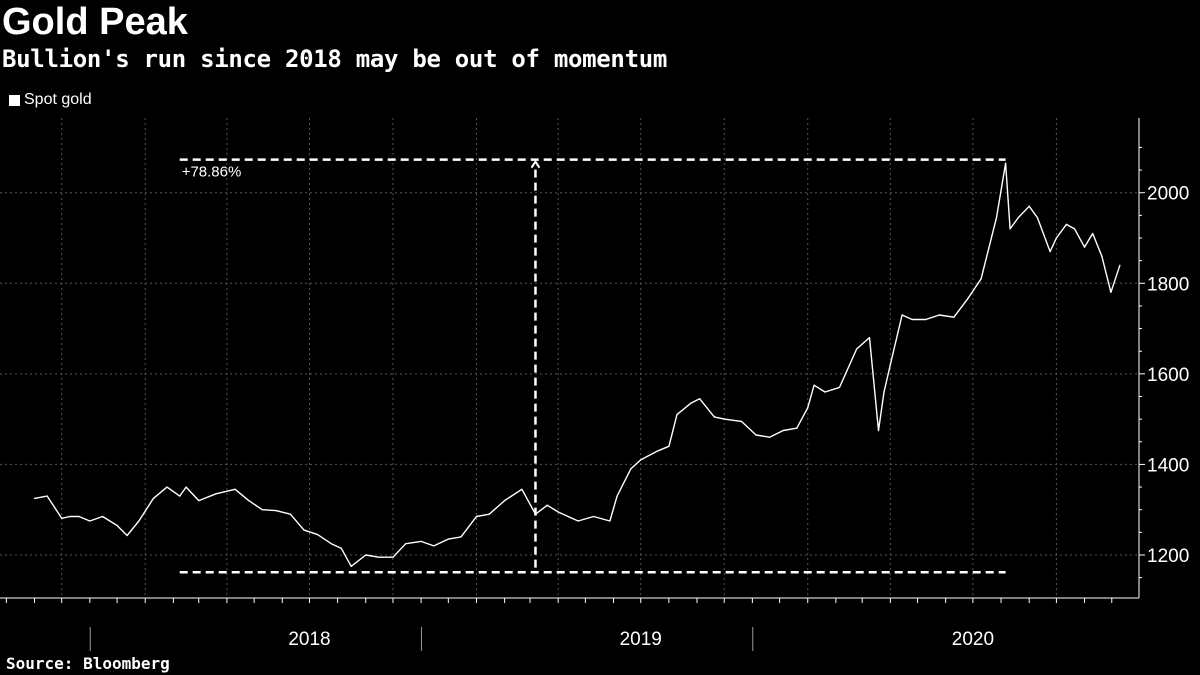 The width and height of the screenshot is (1200, 675). Describe the element at coordinates (88, 663) in the screenshot. I see `source-note: Source: Bloomberg` at that location.